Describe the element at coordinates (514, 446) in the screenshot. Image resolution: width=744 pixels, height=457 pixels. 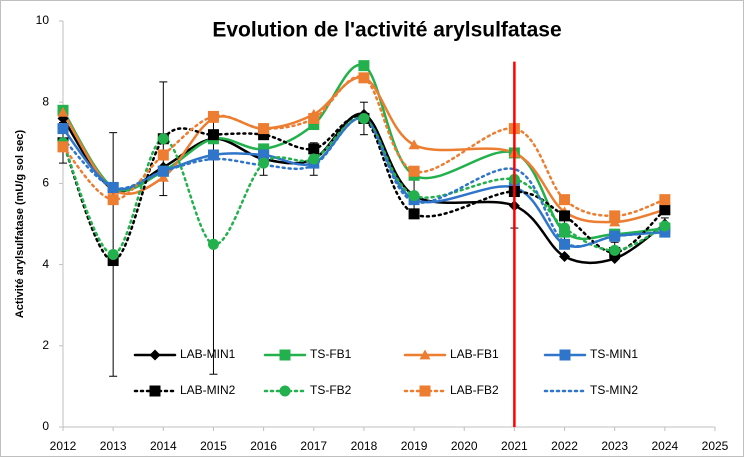
I see `x-tick-label: 2021` at that location.